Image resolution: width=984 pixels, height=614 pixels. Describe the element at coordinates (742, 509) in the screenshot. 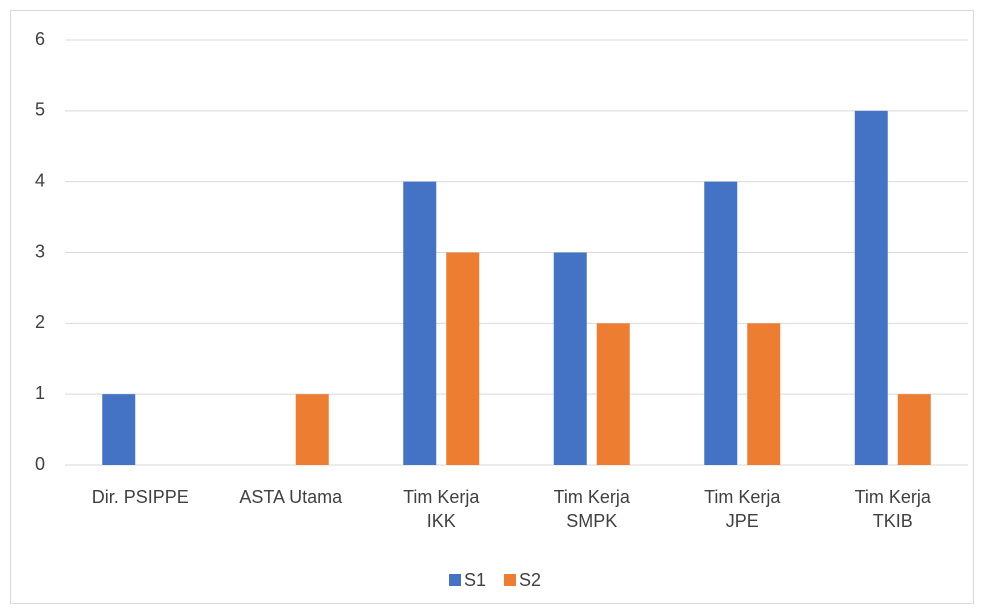

I see `x-tick-label: Tim Kerja JPE` at that location.